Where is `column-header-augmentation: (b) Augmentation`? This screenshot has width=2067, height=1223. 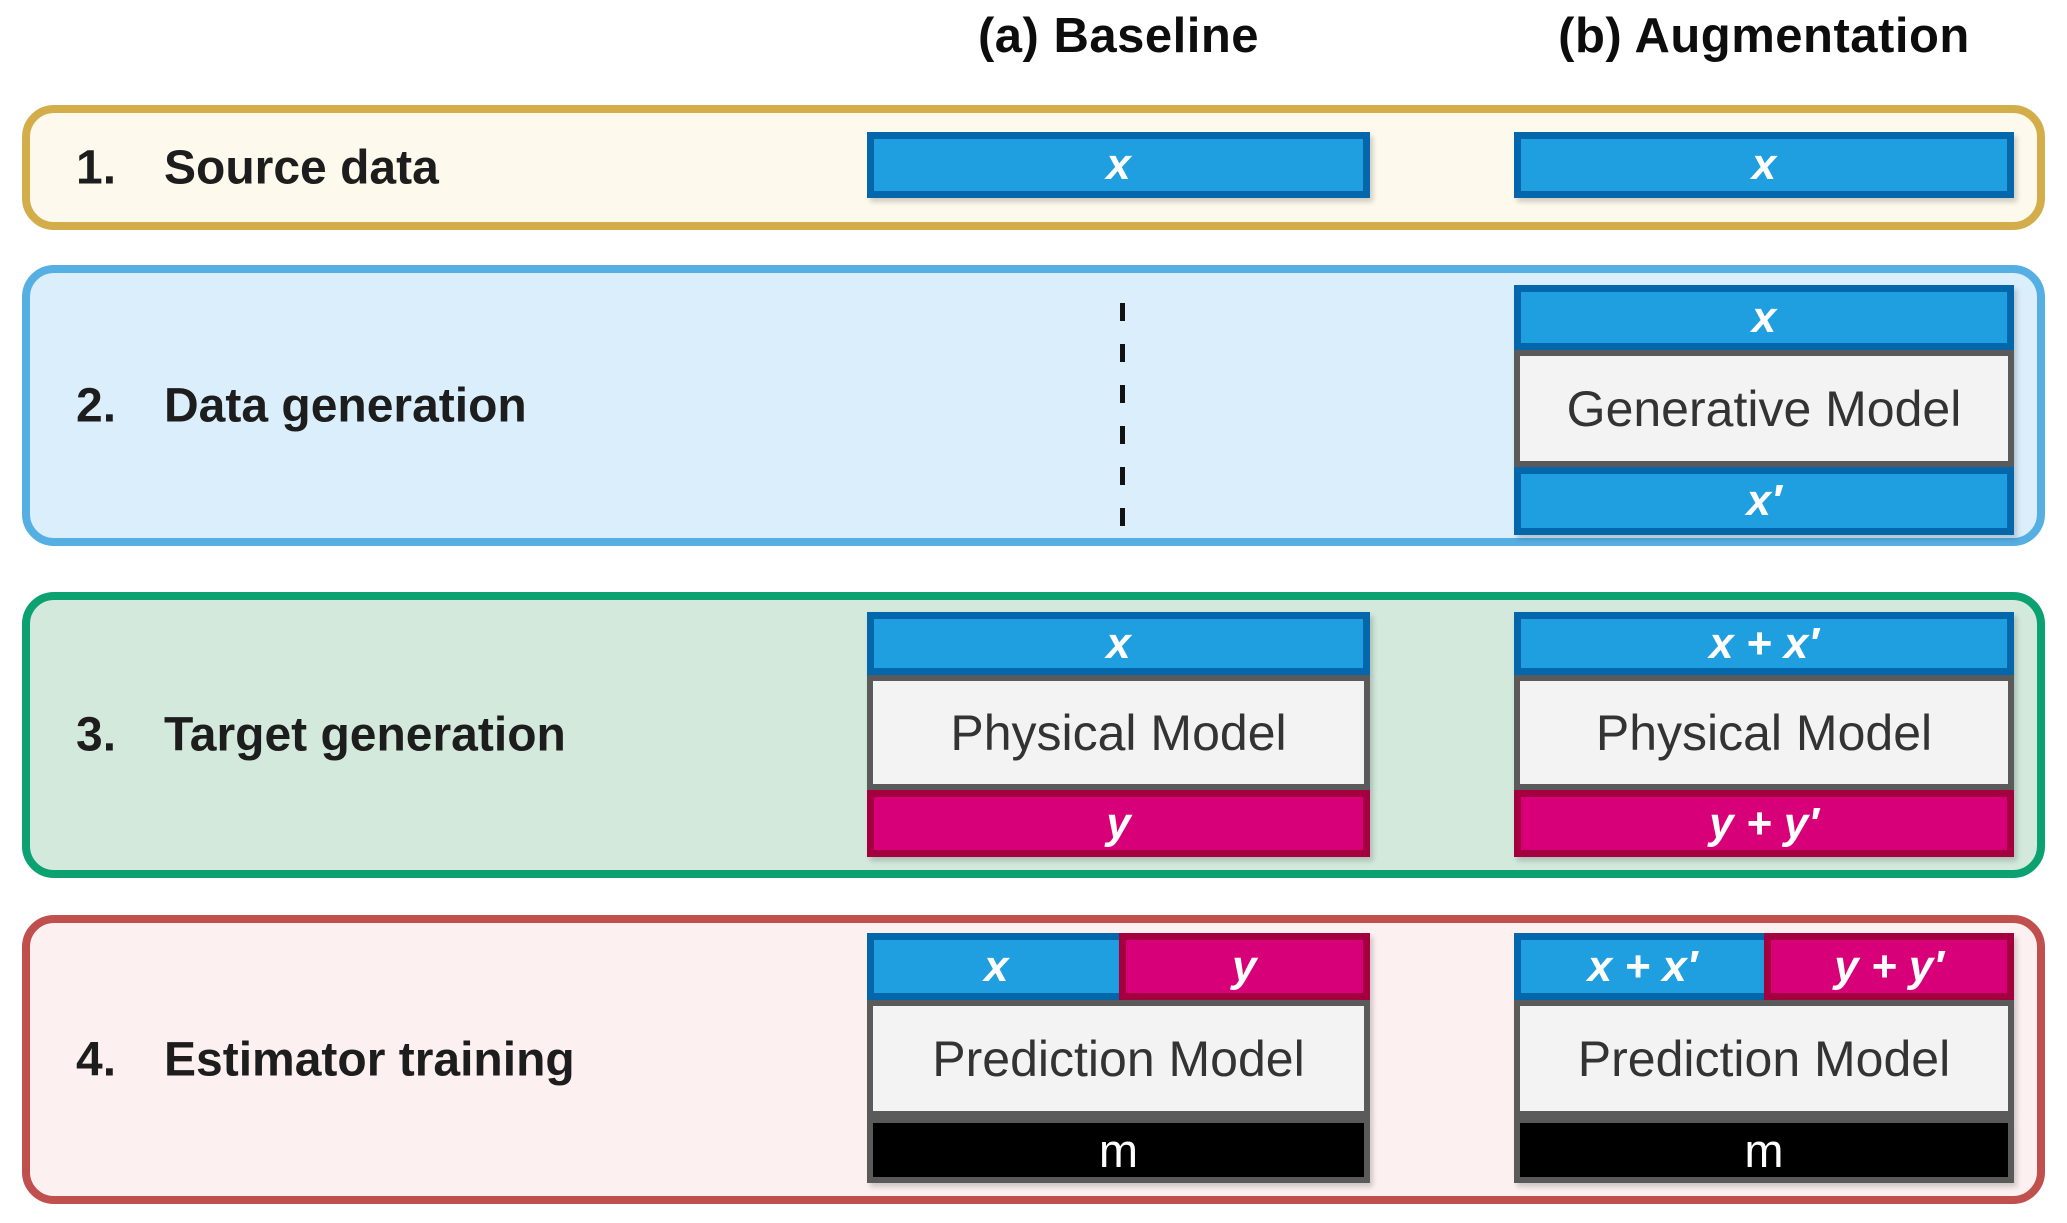 column-header-augmentation: (b) Augmentation is located at coordinates (1764, 36).